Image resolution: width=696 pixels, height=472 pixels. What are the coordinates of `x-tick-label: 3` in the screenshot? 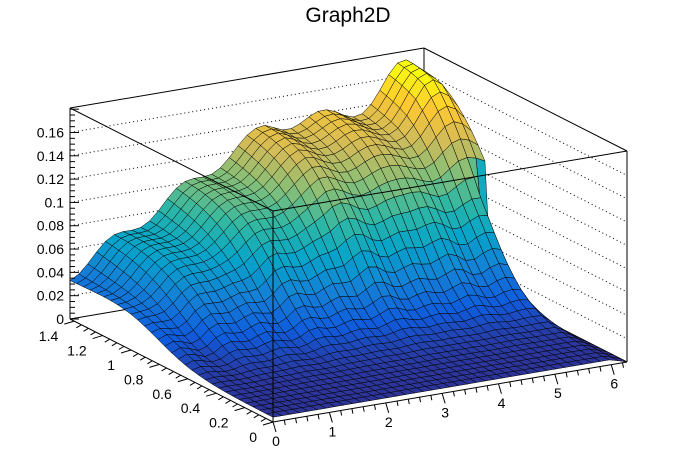 It's located at (445, 412).